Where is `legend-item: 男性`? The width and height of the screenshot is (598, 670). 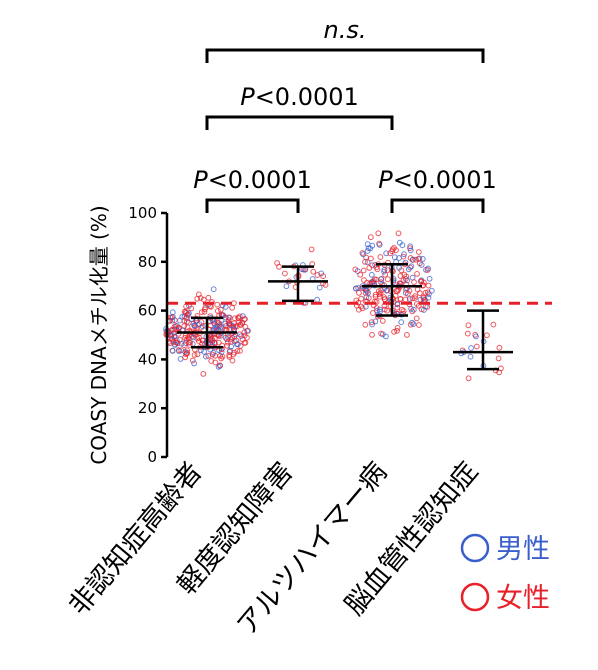
legend-item: 男性 is located at coordinates (505, 549).